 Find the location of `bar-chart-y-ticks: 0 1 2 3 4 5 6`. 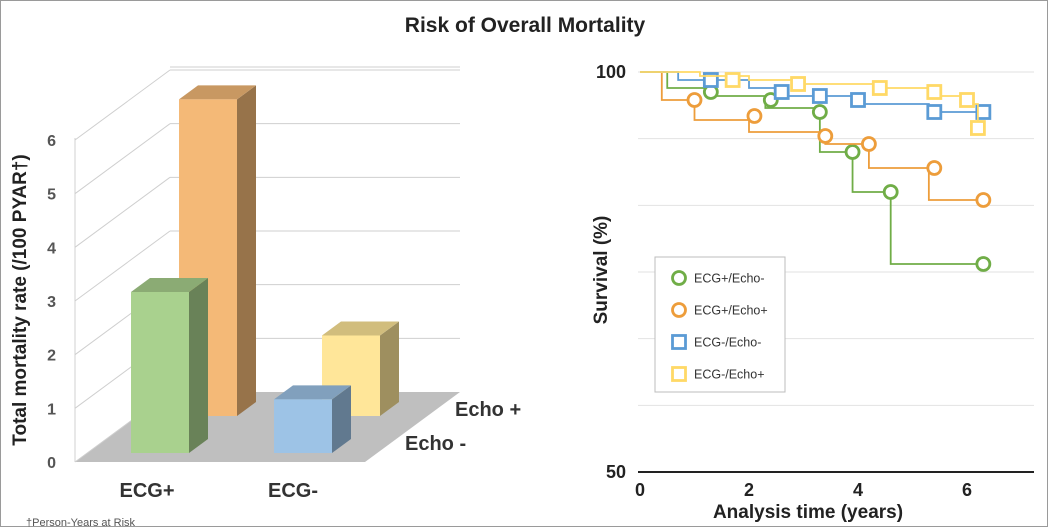

bar-chart-y-ticks: 0 1 2 3 4 5 6 is located at coordinates (51, 302).